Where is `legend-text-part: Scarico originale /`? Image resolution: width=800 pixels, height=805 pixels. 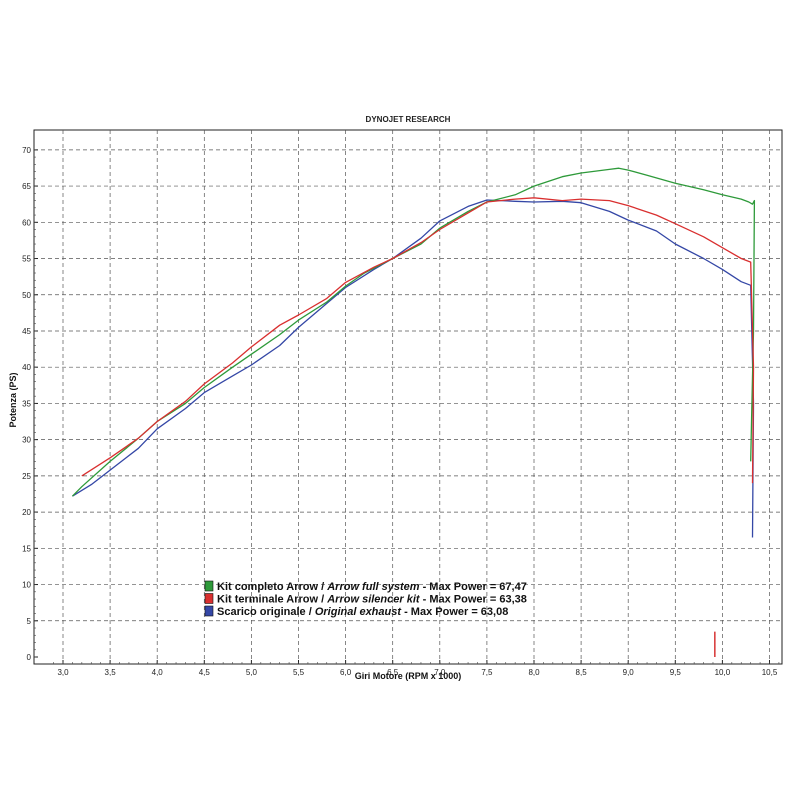 legend-text-part: Scarico originale / is located at coordinates (266, 612).